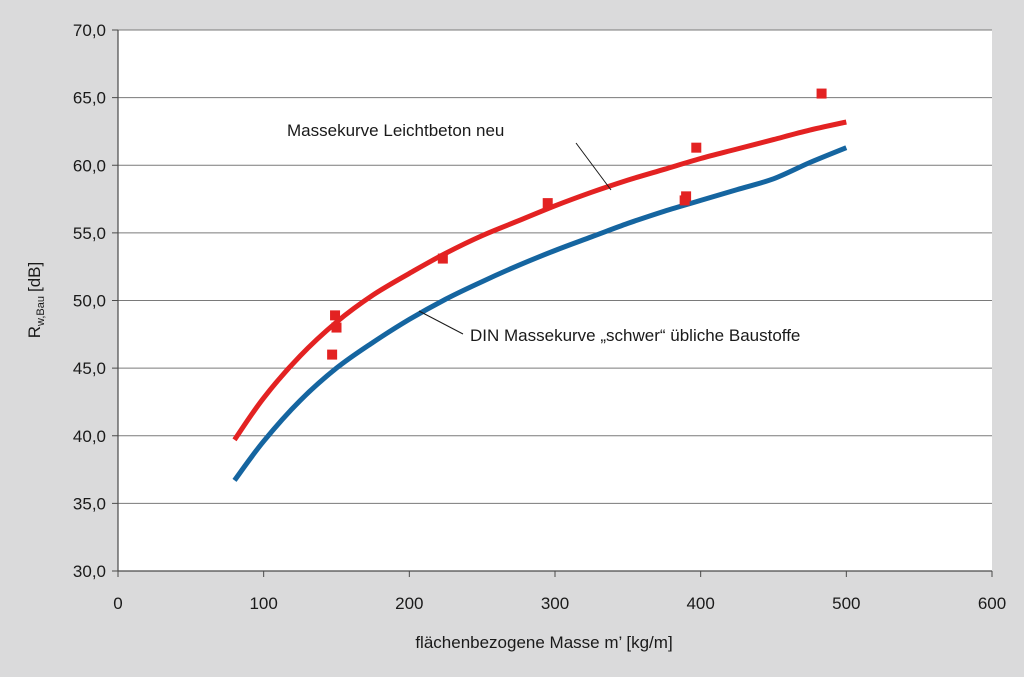 Image resolution: width=1024 pixels, height=677 pixels. What do you see at coordinates (89, 165) in the screenshot?
I see `y-tick-label: 60,0` at bounding box center [89, 165].